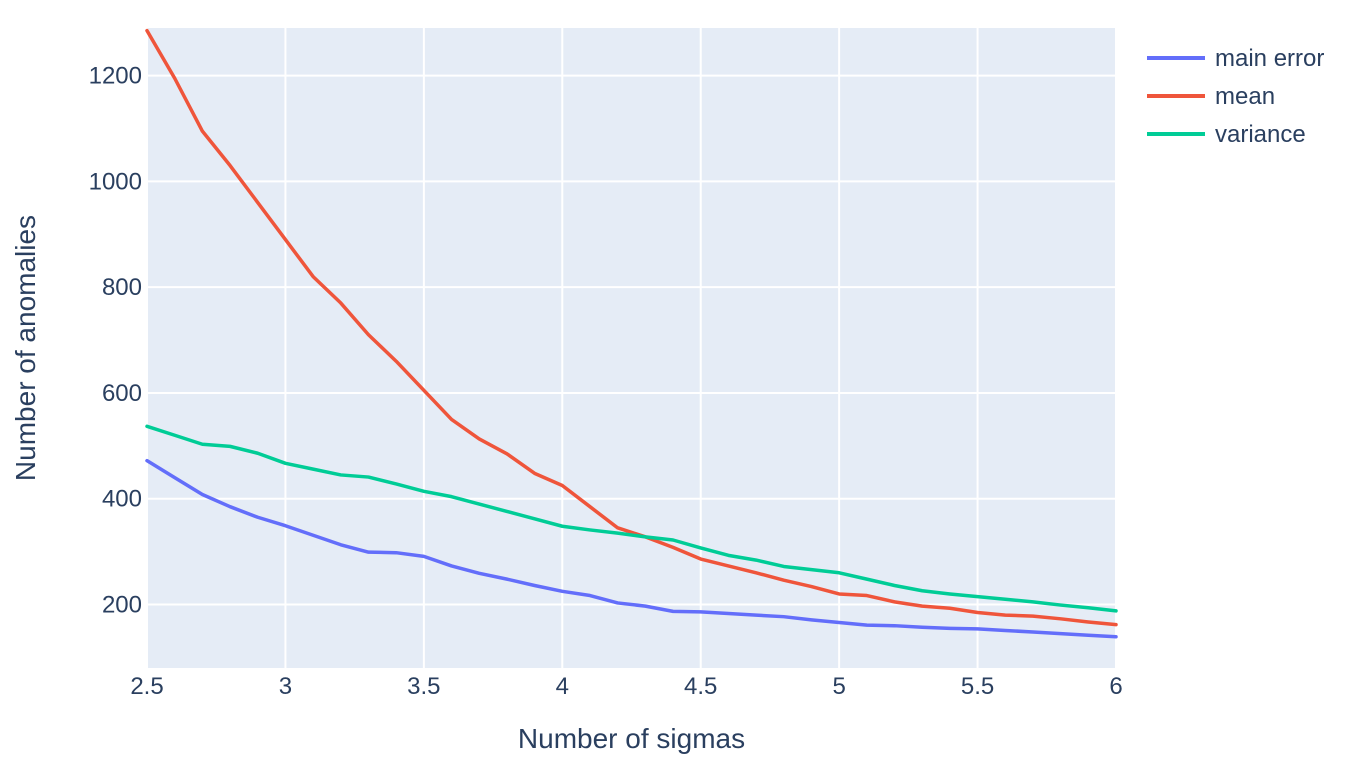 This screenshot has height=764, width=1354. Describe the element at coordinates (1245, 96) in the screenshot. I see `legend-label: mean` at that location.